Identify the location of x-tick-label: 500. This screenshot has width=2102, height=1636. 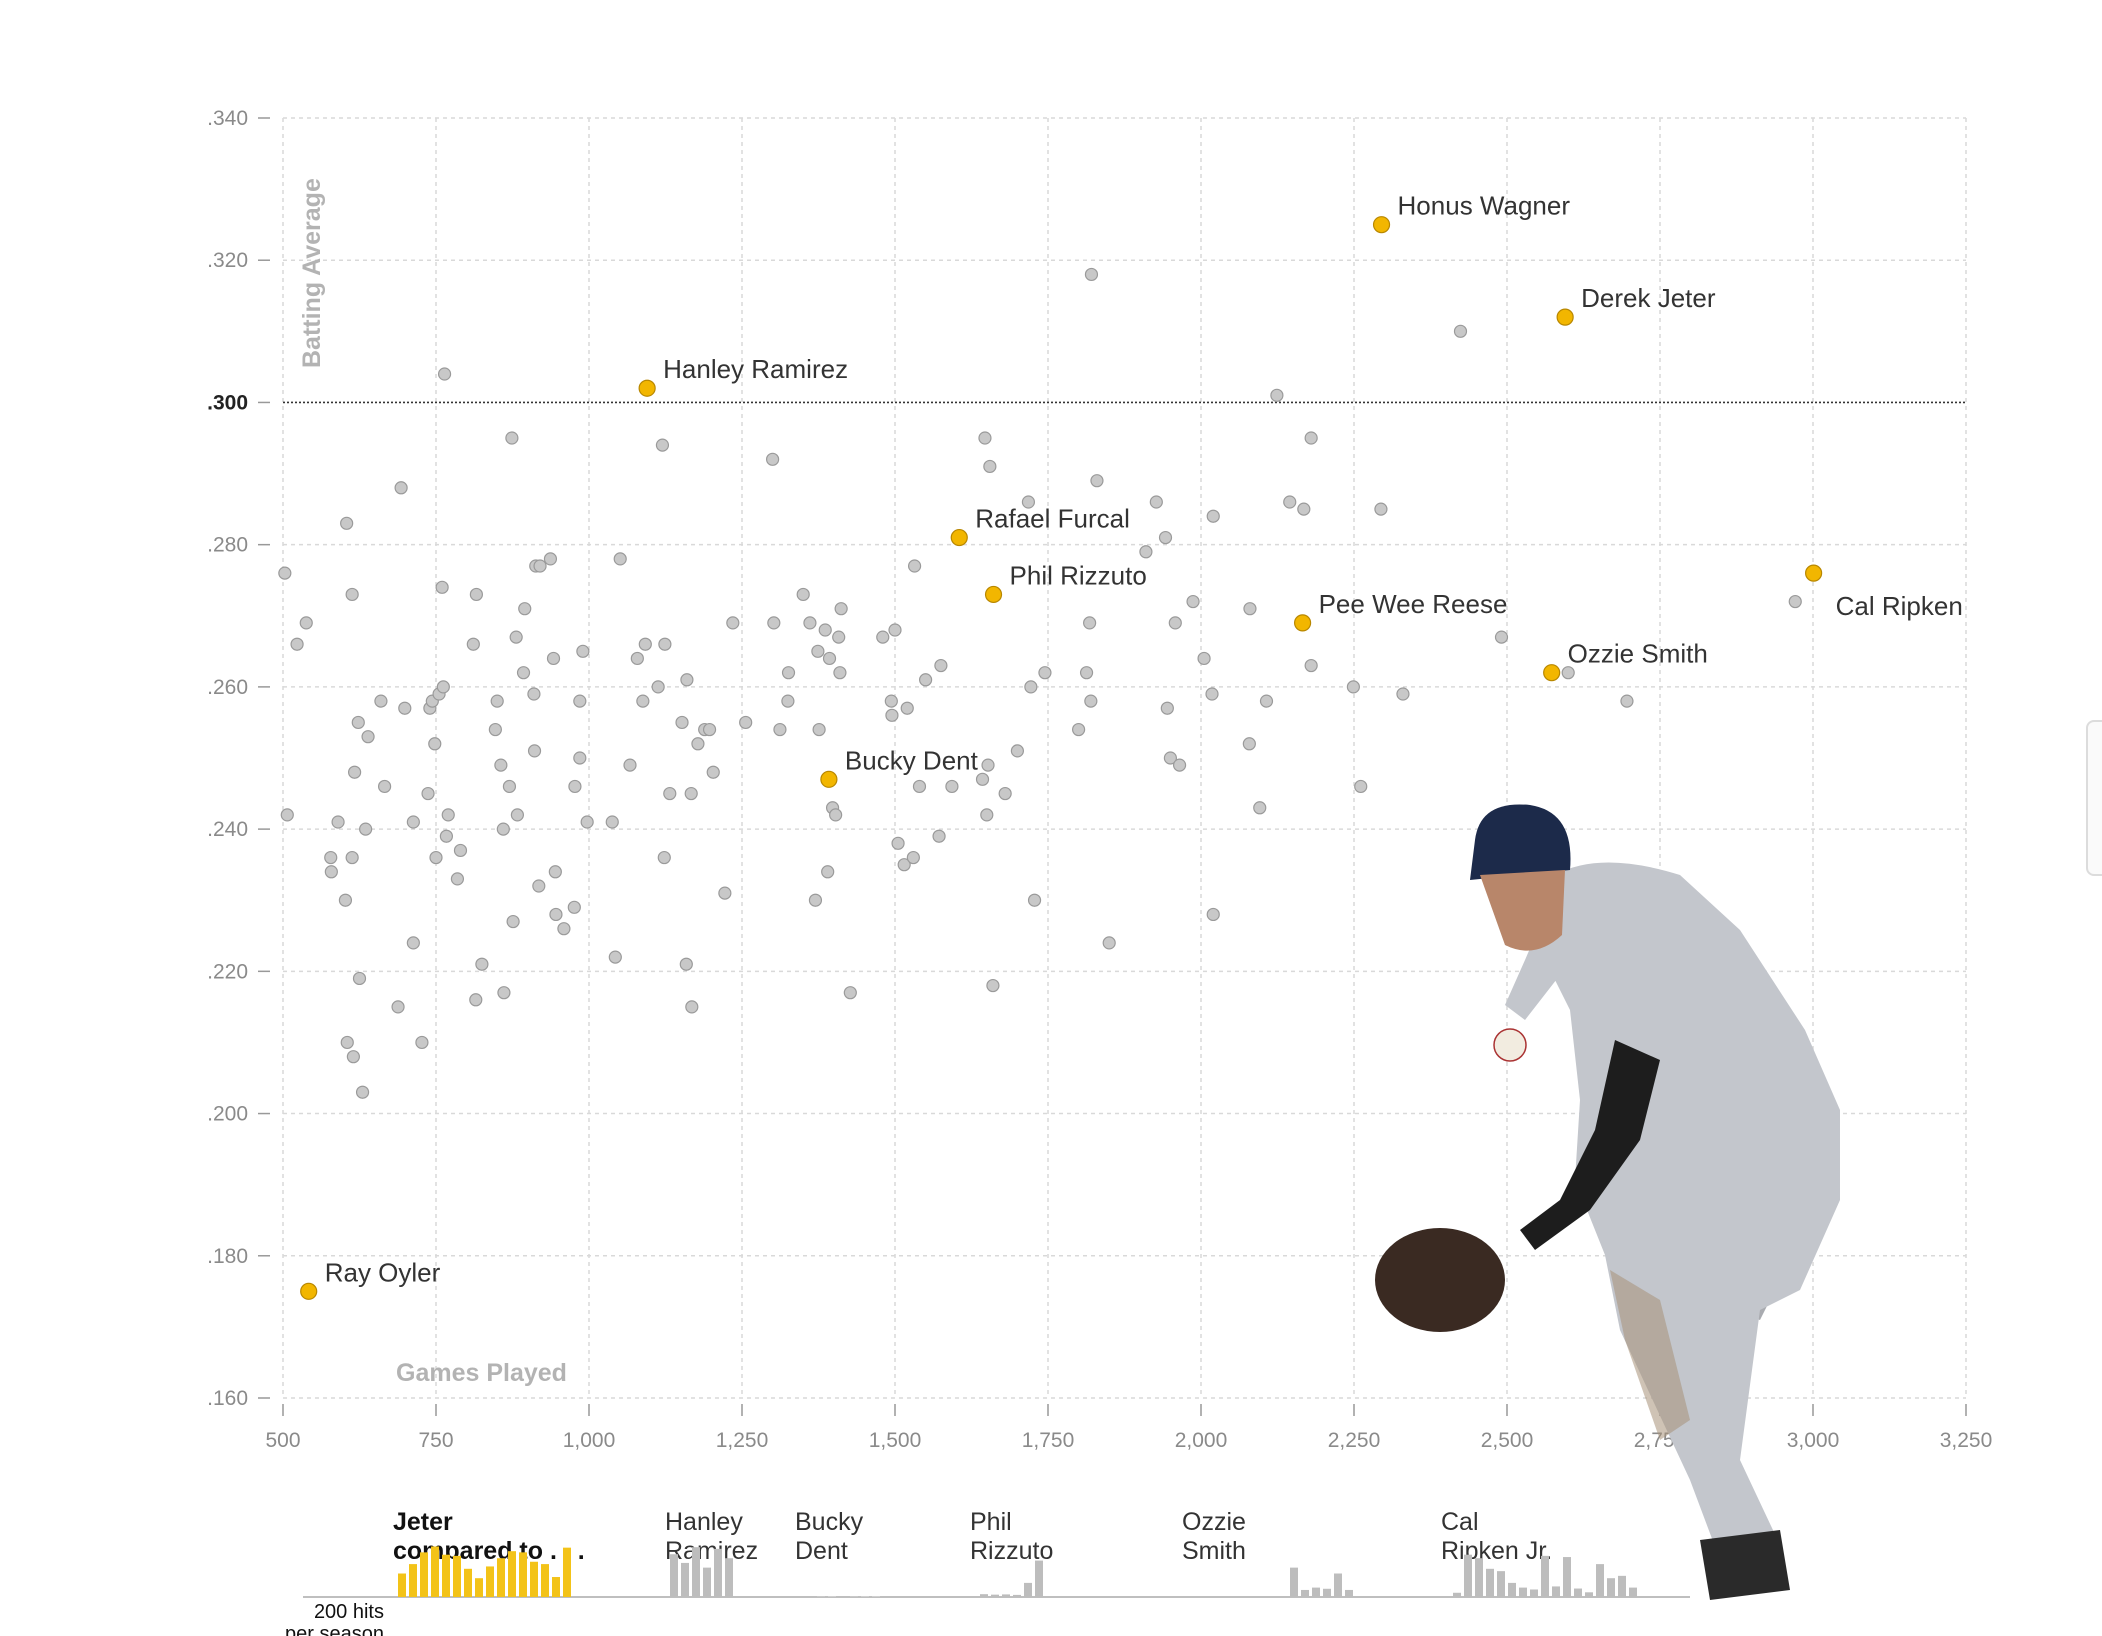
(282, 1440).